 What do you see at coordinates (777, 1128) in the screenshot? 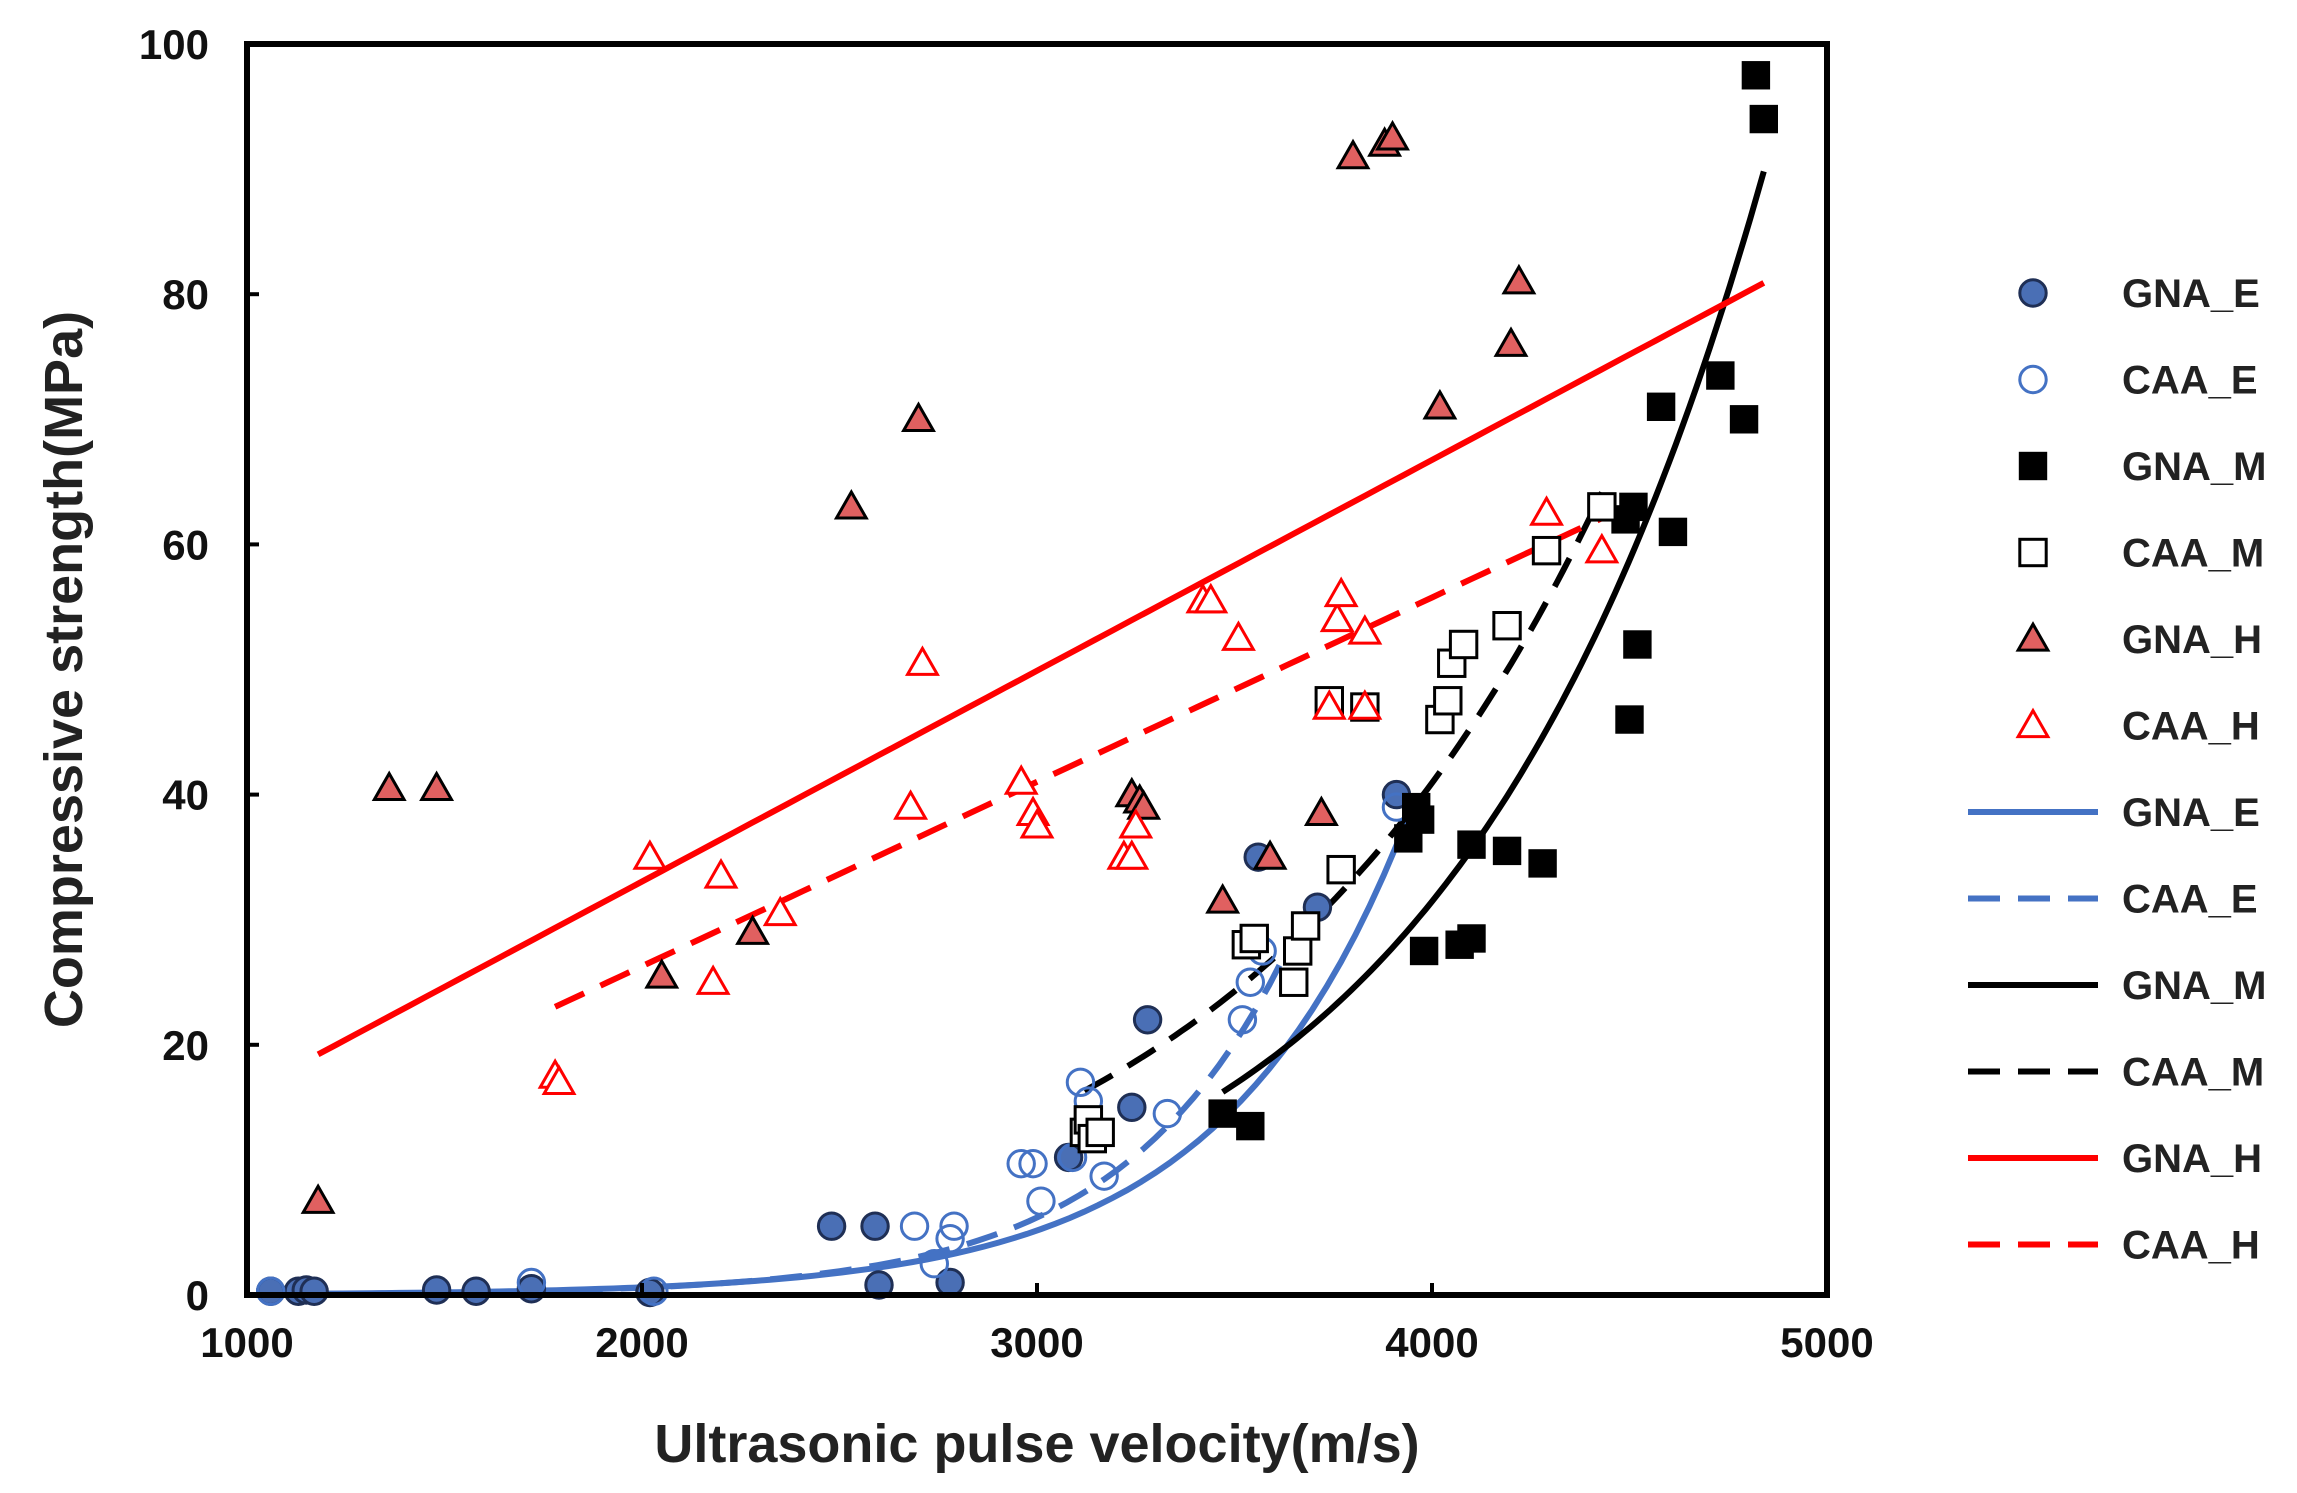
I see `trendline-caa-e` at bounding box center [777, 1128].